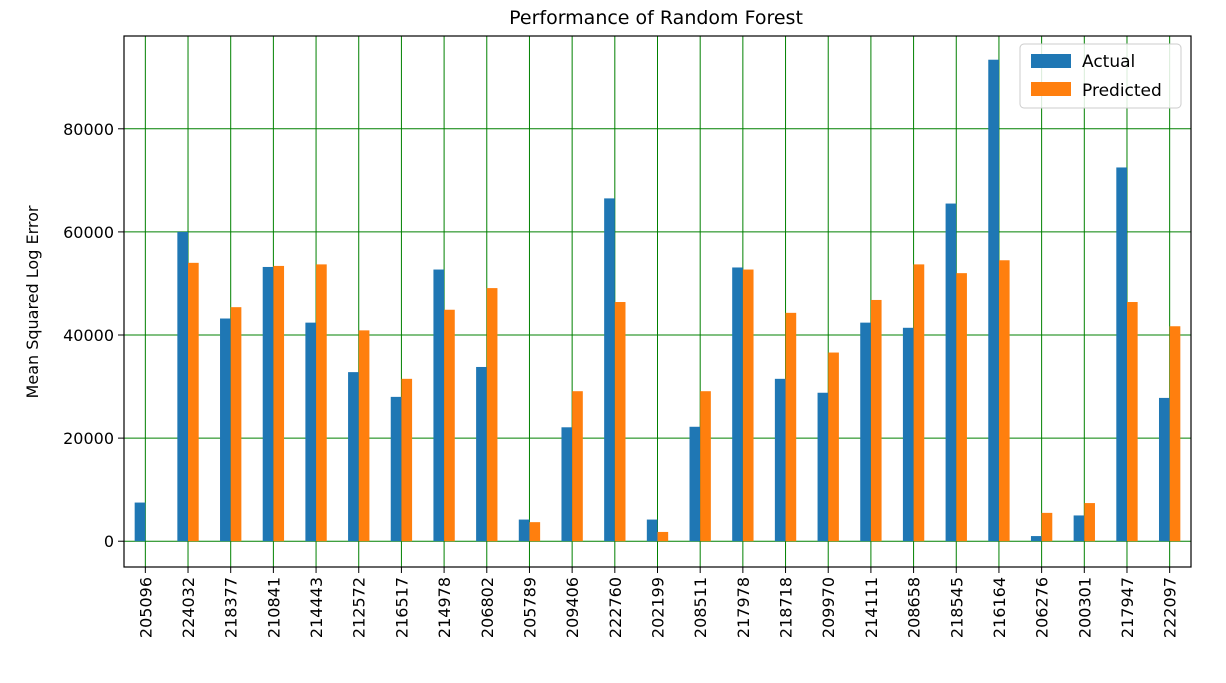  Describe the element at coordinates (401, 607) in the screenshot. I see `x-tick-label: 216517` at that location.